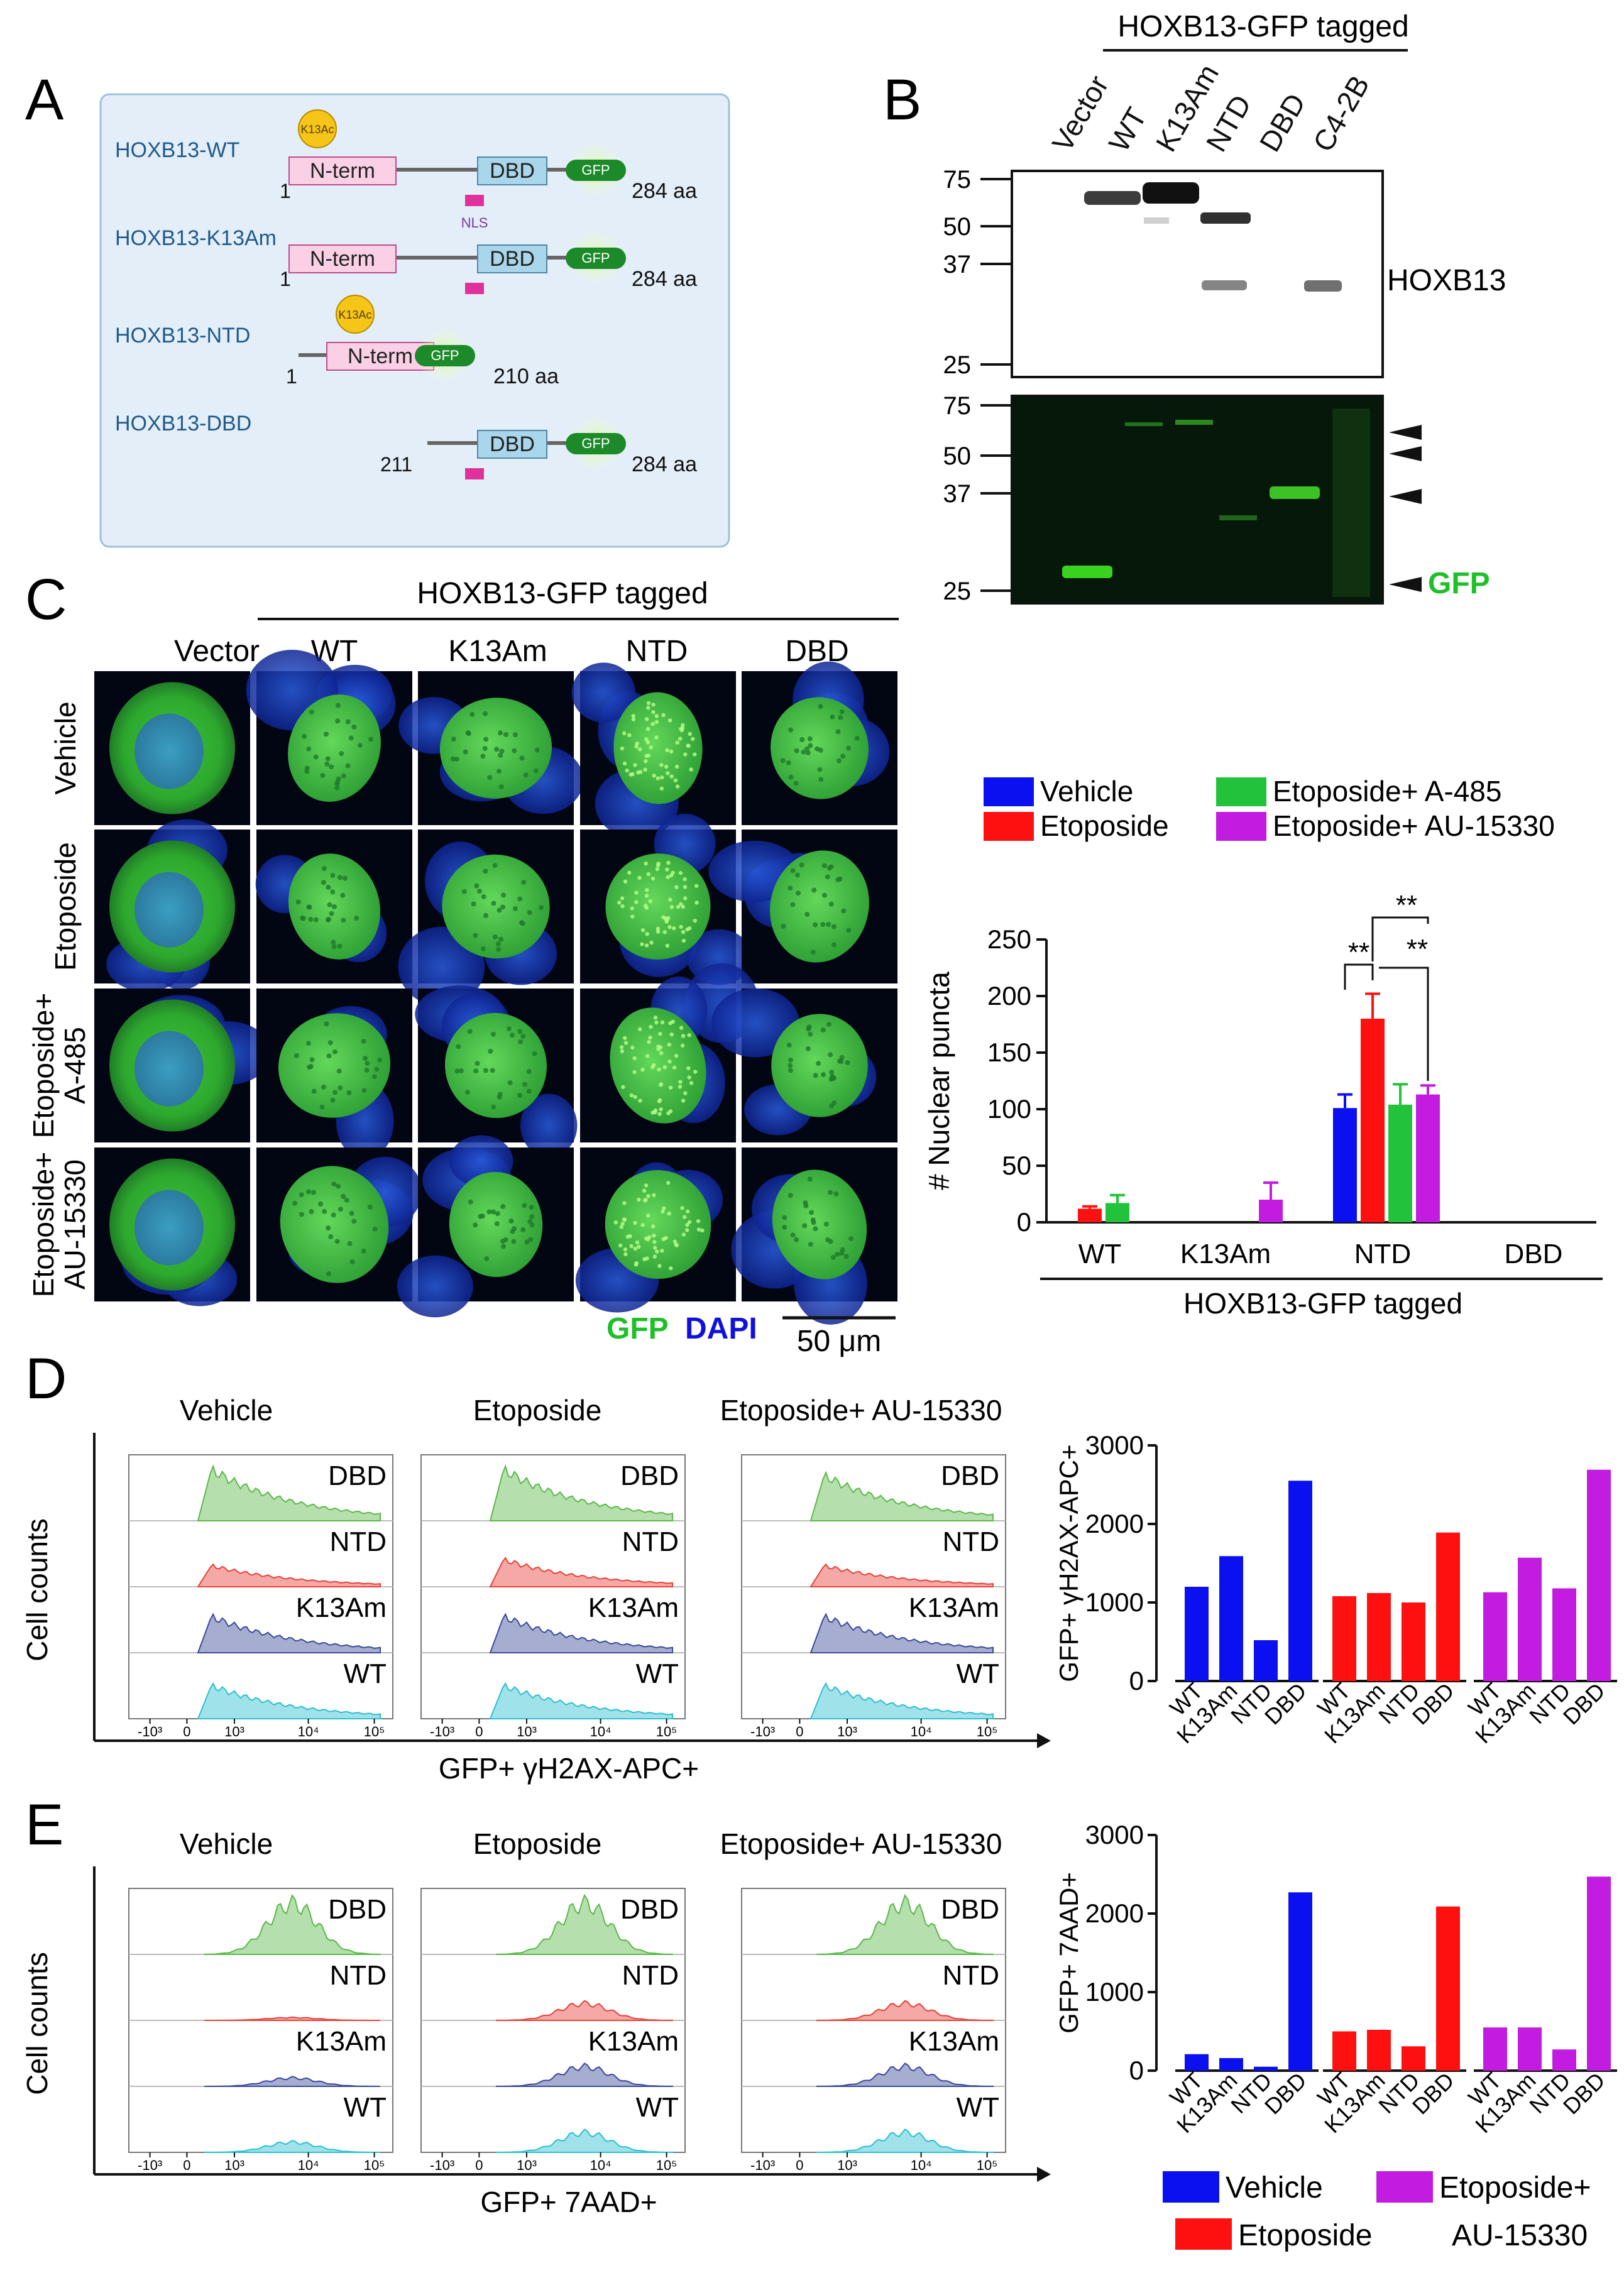 Image resolution: width=1624 pixels, height=2273 pixels. I want to click on panel-letter-b: B, so click(902, 100).